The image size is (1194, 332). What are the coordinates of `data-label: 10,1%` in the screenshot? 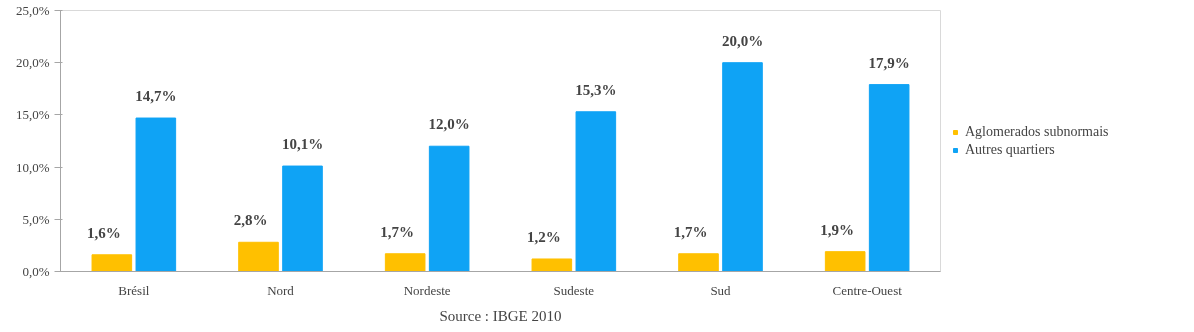 It's located at (302, 144).